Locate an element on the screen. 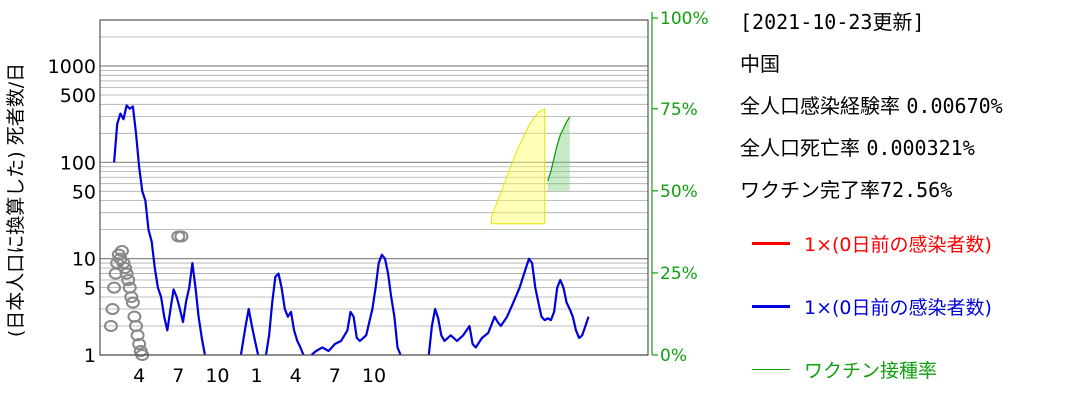 The image size is (1088, 400). vaccine-line is located at coordinates (559, 149).